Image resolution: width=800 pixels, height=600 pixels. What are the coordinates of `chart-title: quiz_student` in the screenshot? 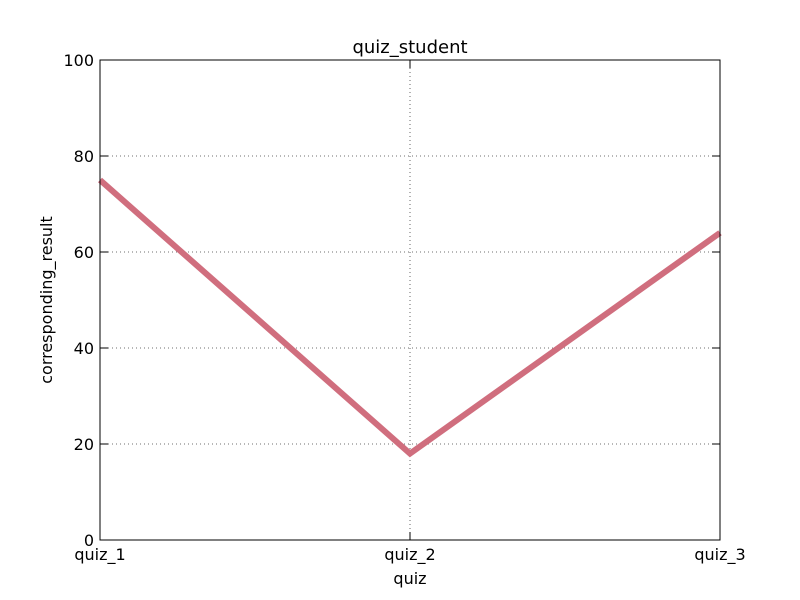 It's located at (409, 47).